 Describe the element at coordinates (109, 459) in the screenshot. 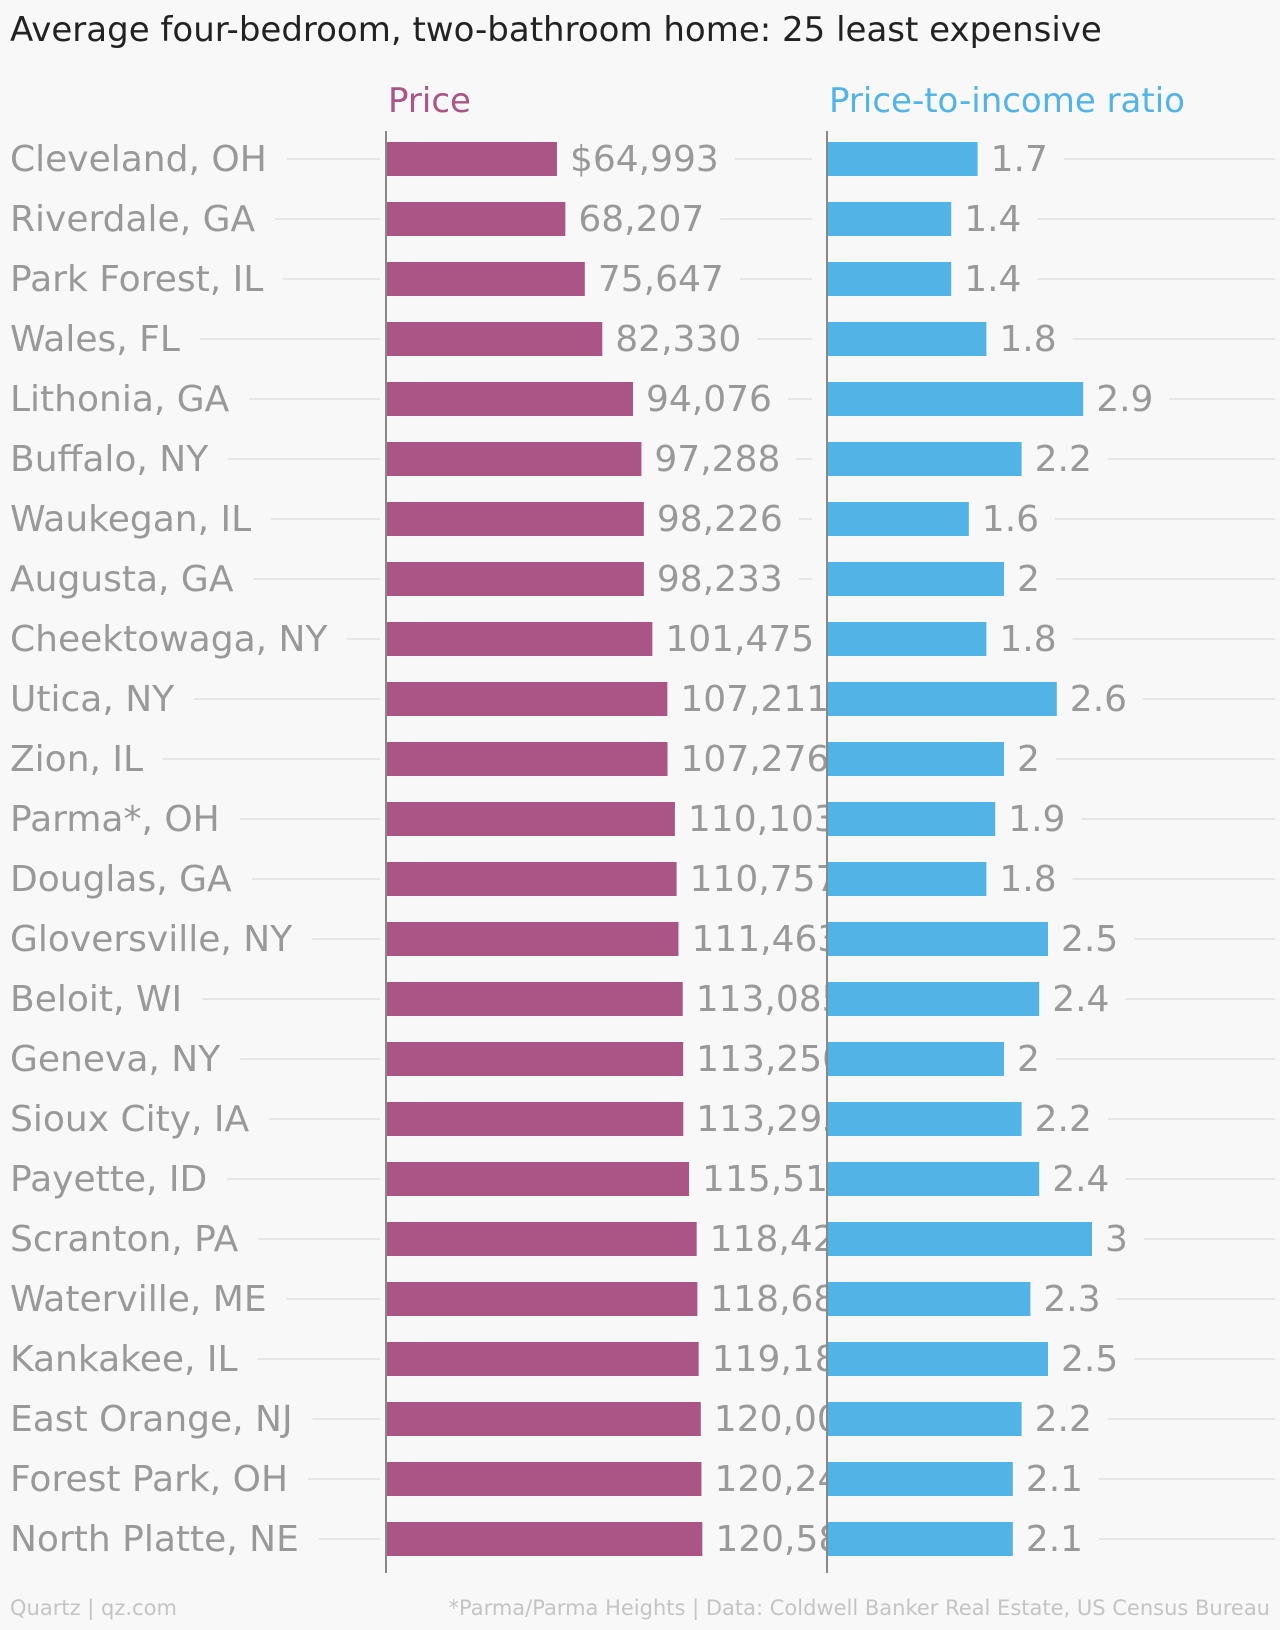

I see `category-label: Buffalo, NY` at that location.